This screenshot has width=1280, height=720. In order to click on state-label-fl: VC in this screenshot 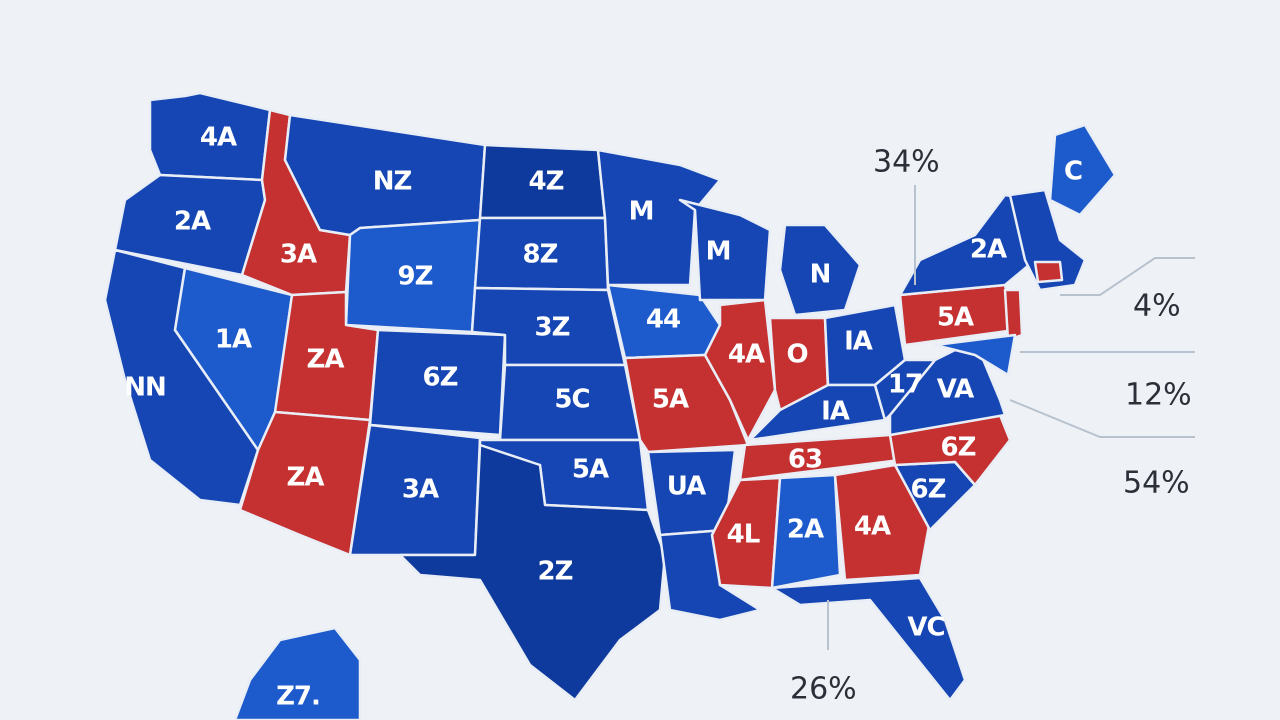, I will do `click(925, 628)`.